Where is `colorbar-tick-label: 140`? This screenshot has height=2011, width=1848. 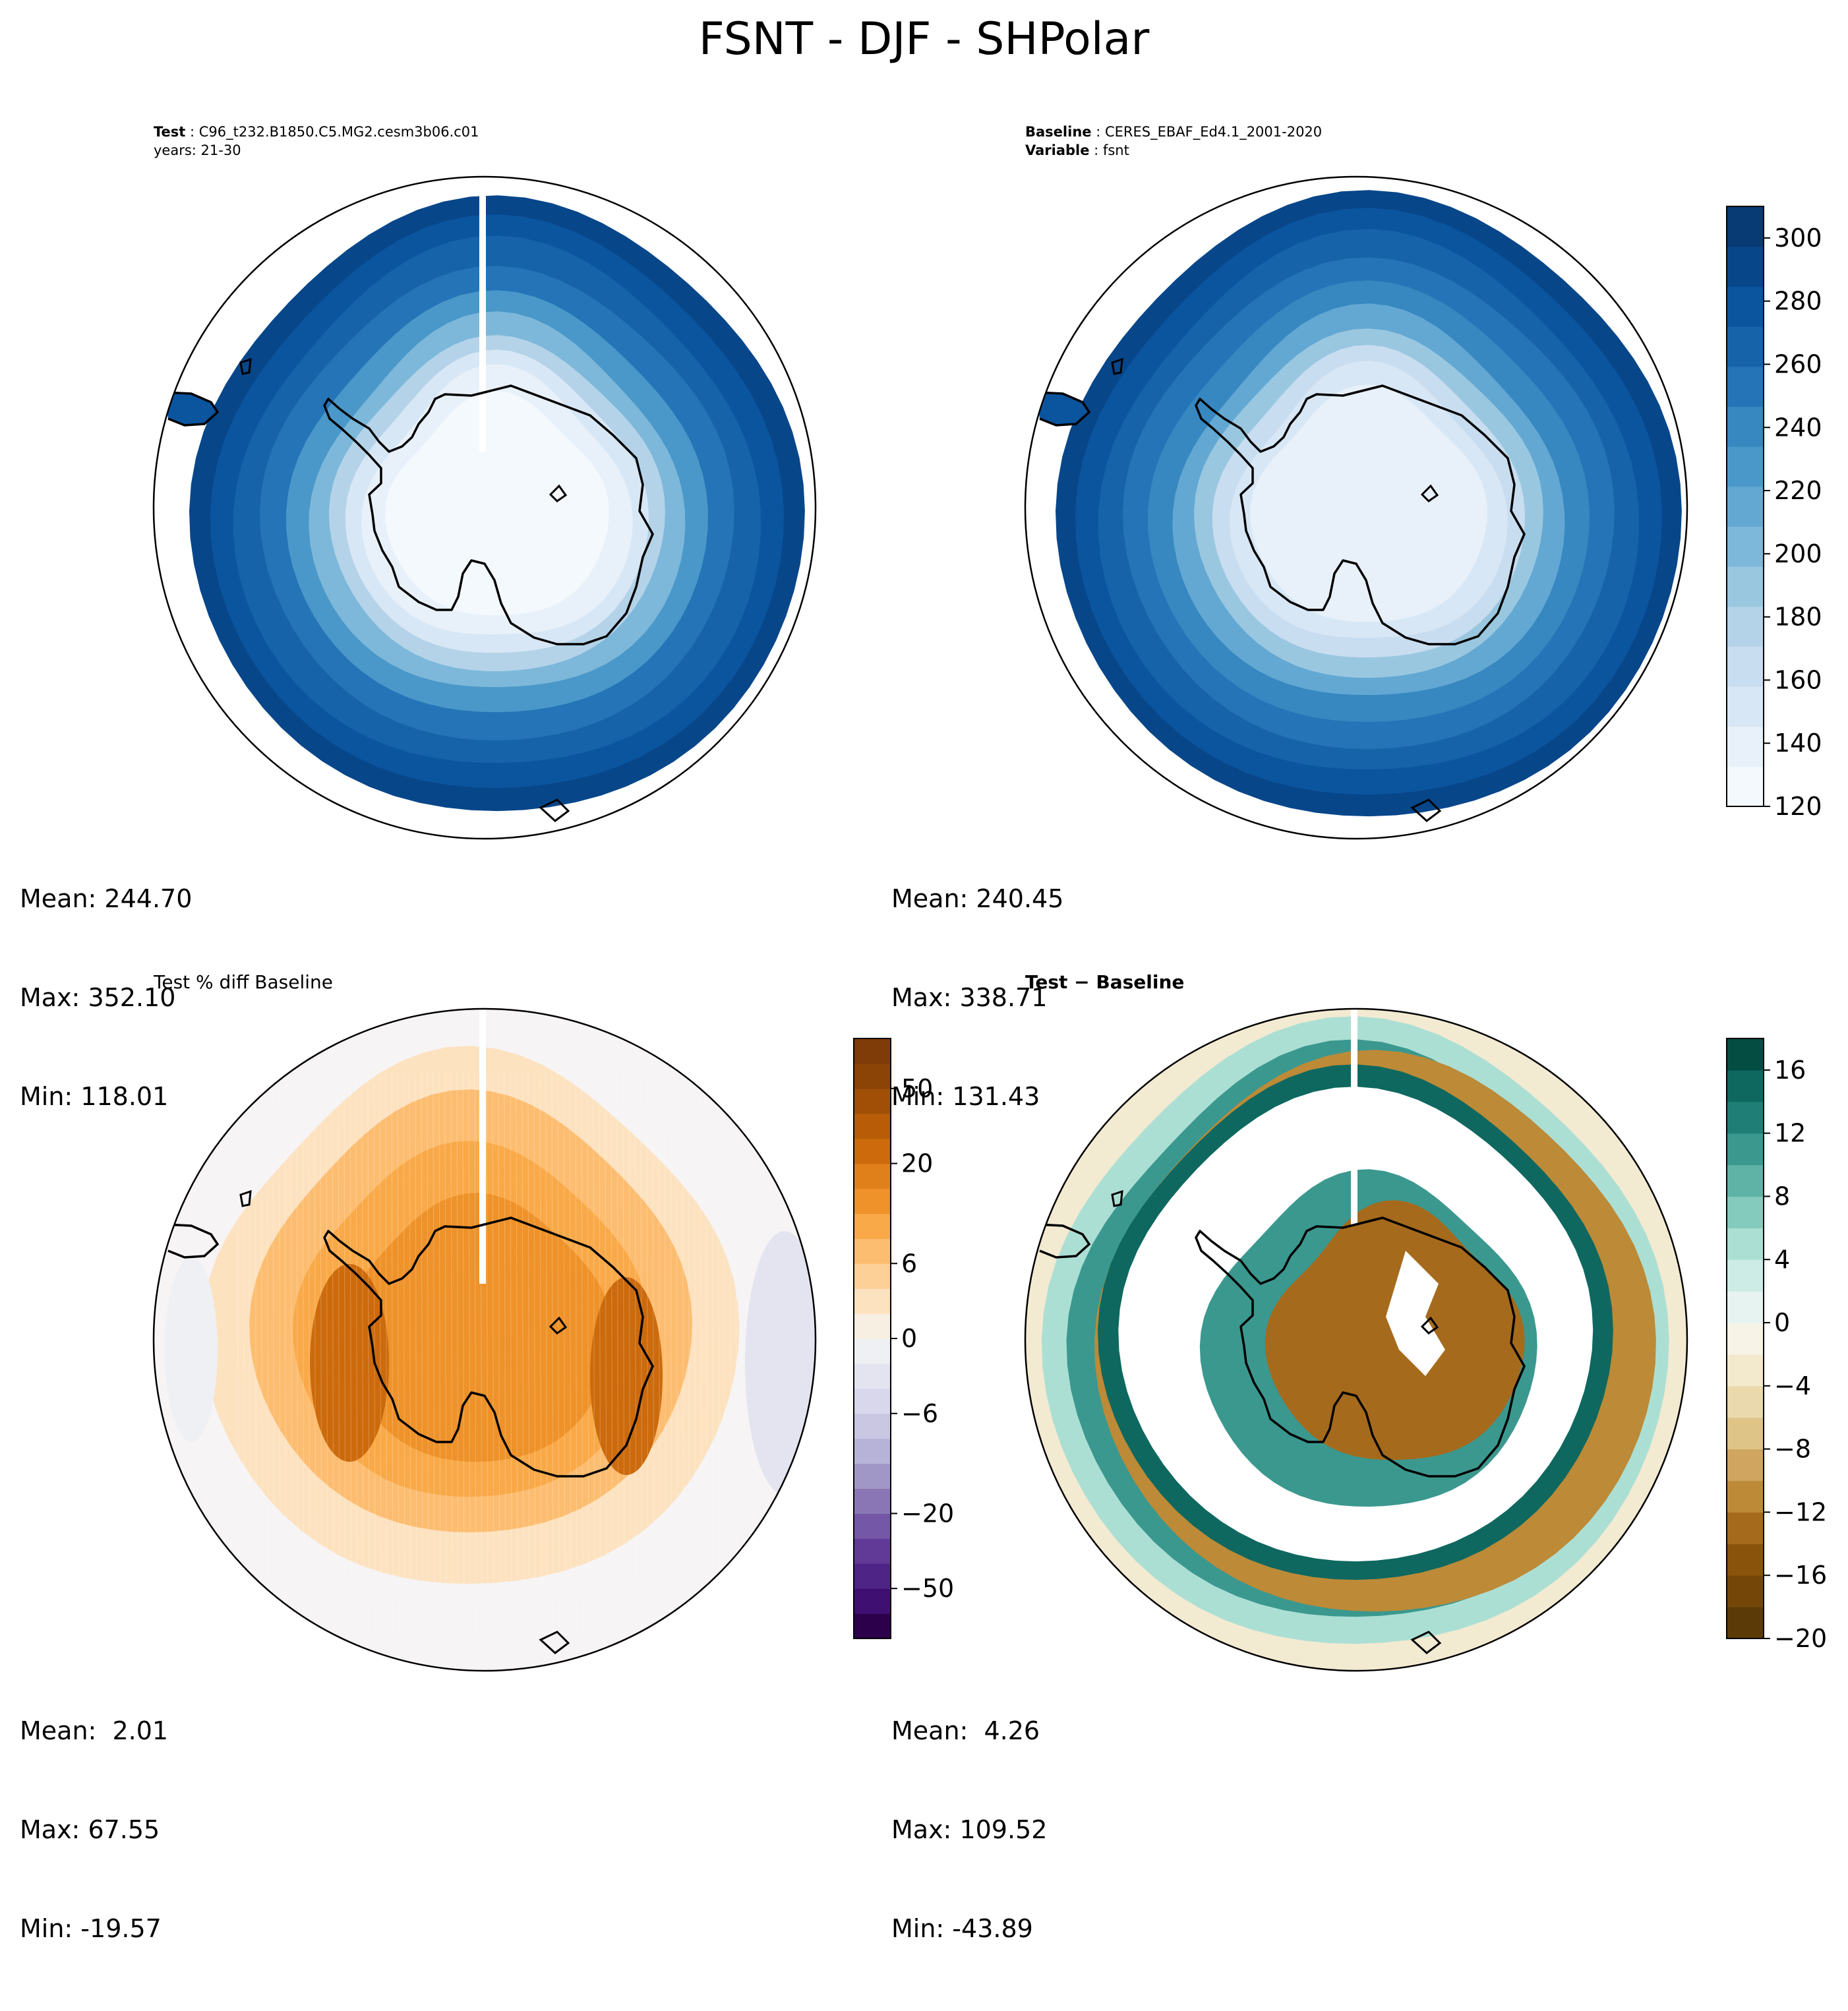 colorbar-tick-label: 140 is located at coordinates (1798, 743).